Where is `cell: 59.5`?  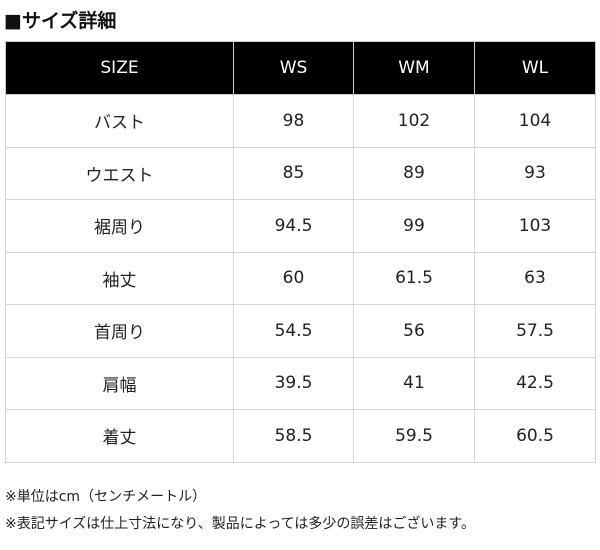
cell: 59.5 is located at coordinates (414, 436).